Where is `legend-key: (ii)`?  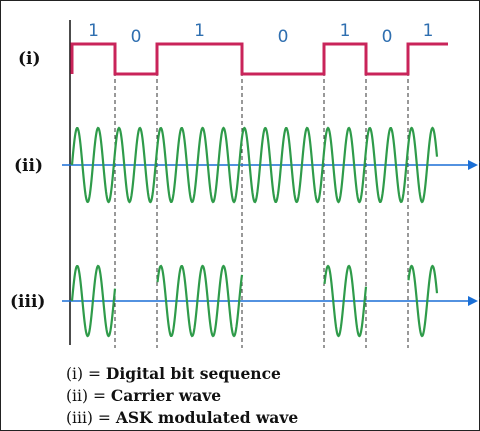 legend-key: (ii) is located at coordinates (77, 396).